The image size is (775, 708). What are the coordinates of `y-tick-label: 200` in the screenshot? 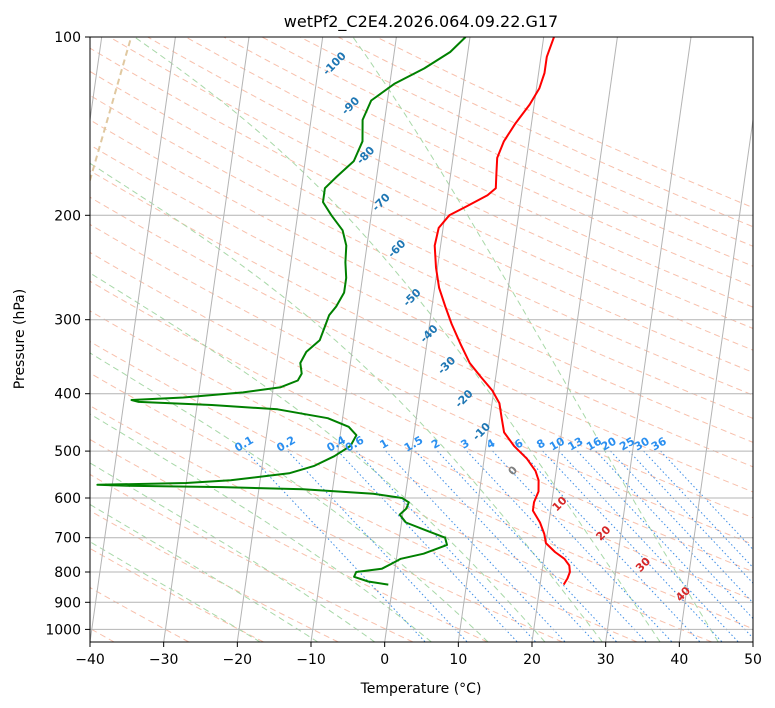 It's located at (67, 216).